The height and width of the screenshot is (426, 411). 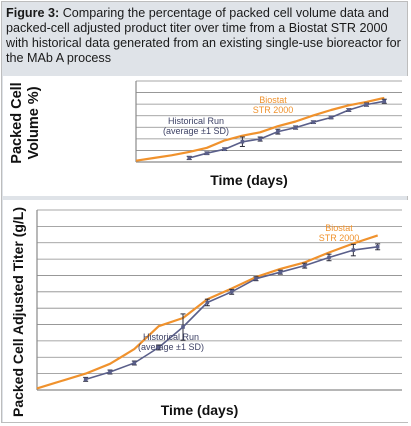 I want to click on historical-series-line, so click(x=286, y=129).